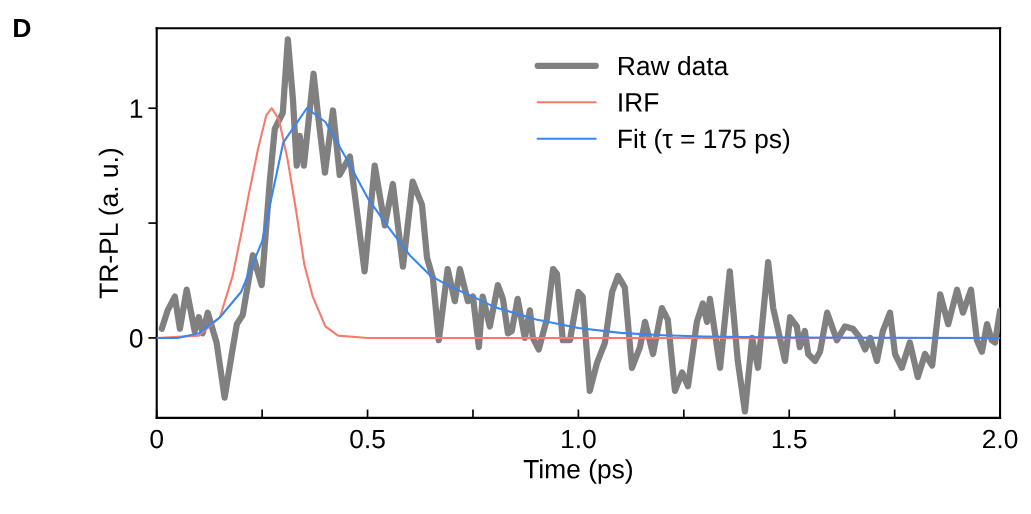  I want to click on x-tick-label: 0.5, so click(367, 439).